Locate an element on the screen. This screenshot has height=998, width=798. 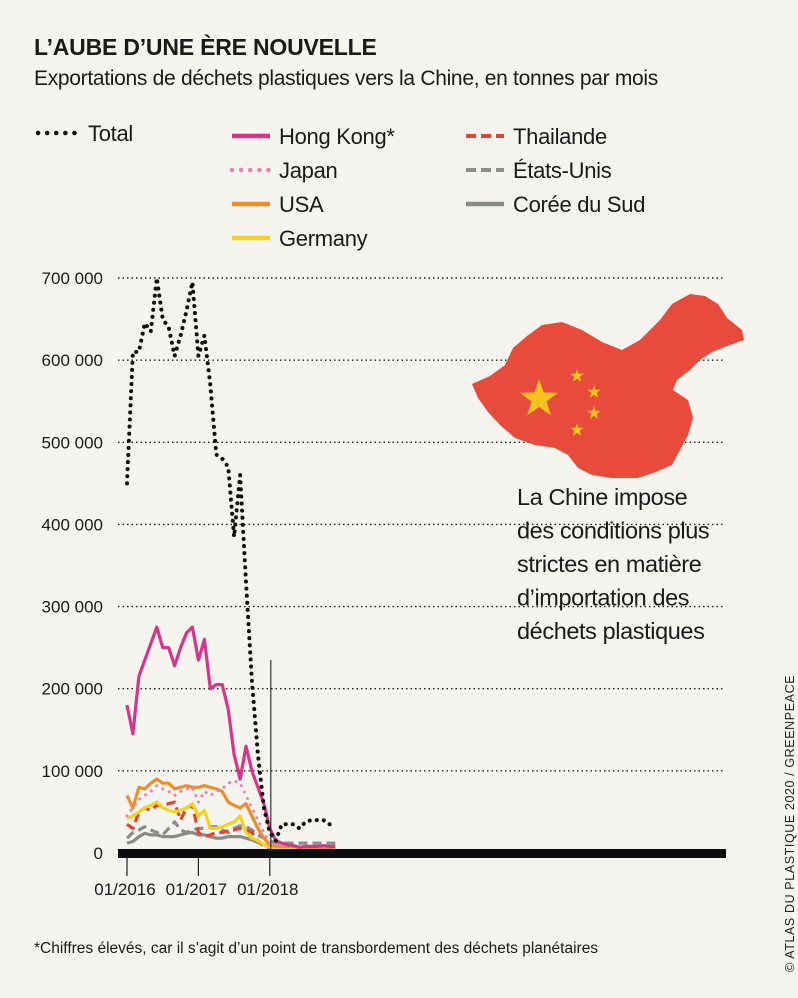
series-germany is located at coordinates (231, 825).